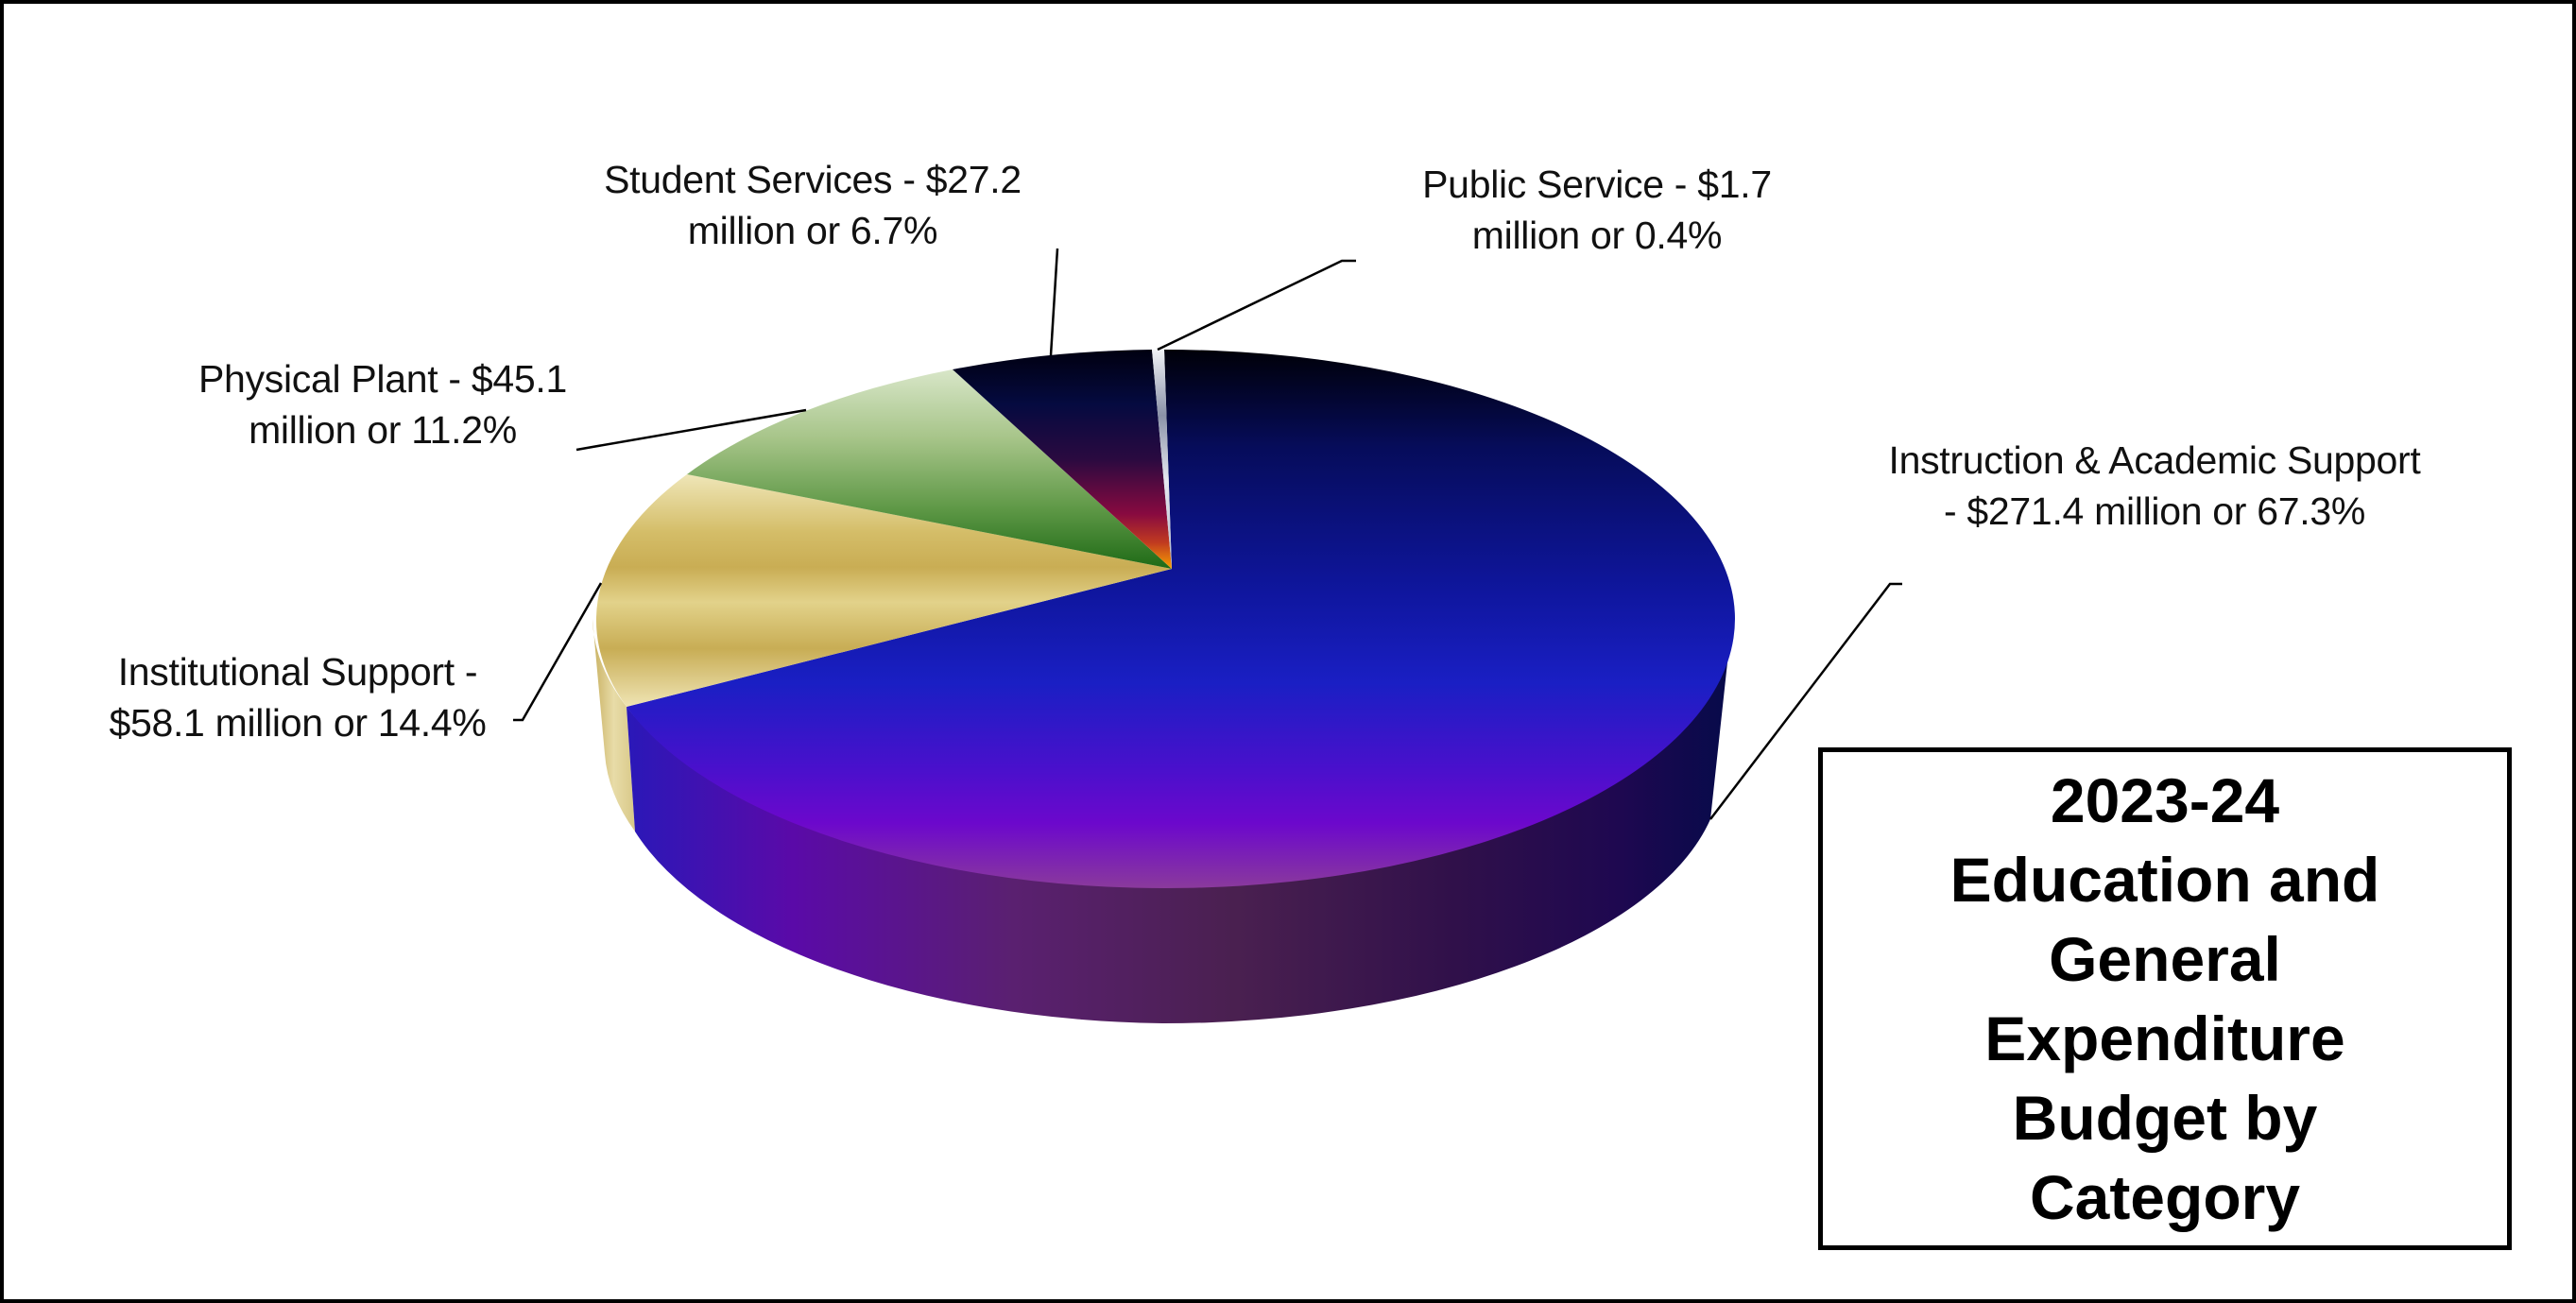 The image size is (2576, 1303). What do you see at coordinates (812, 205) in the screenshot?
I see `data-label-student-services: Student Services - $27.2 million or 6.7%` at bounding box center [812, 205].